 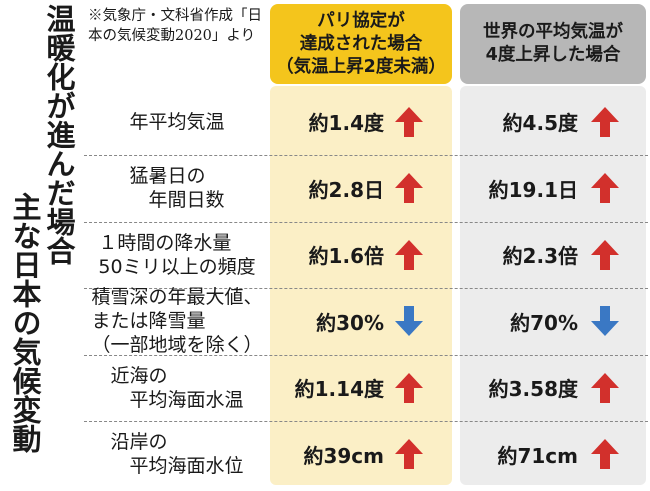 I want to click on title-line-2: 主な日本の気候変動, so click(x=25, y=322).